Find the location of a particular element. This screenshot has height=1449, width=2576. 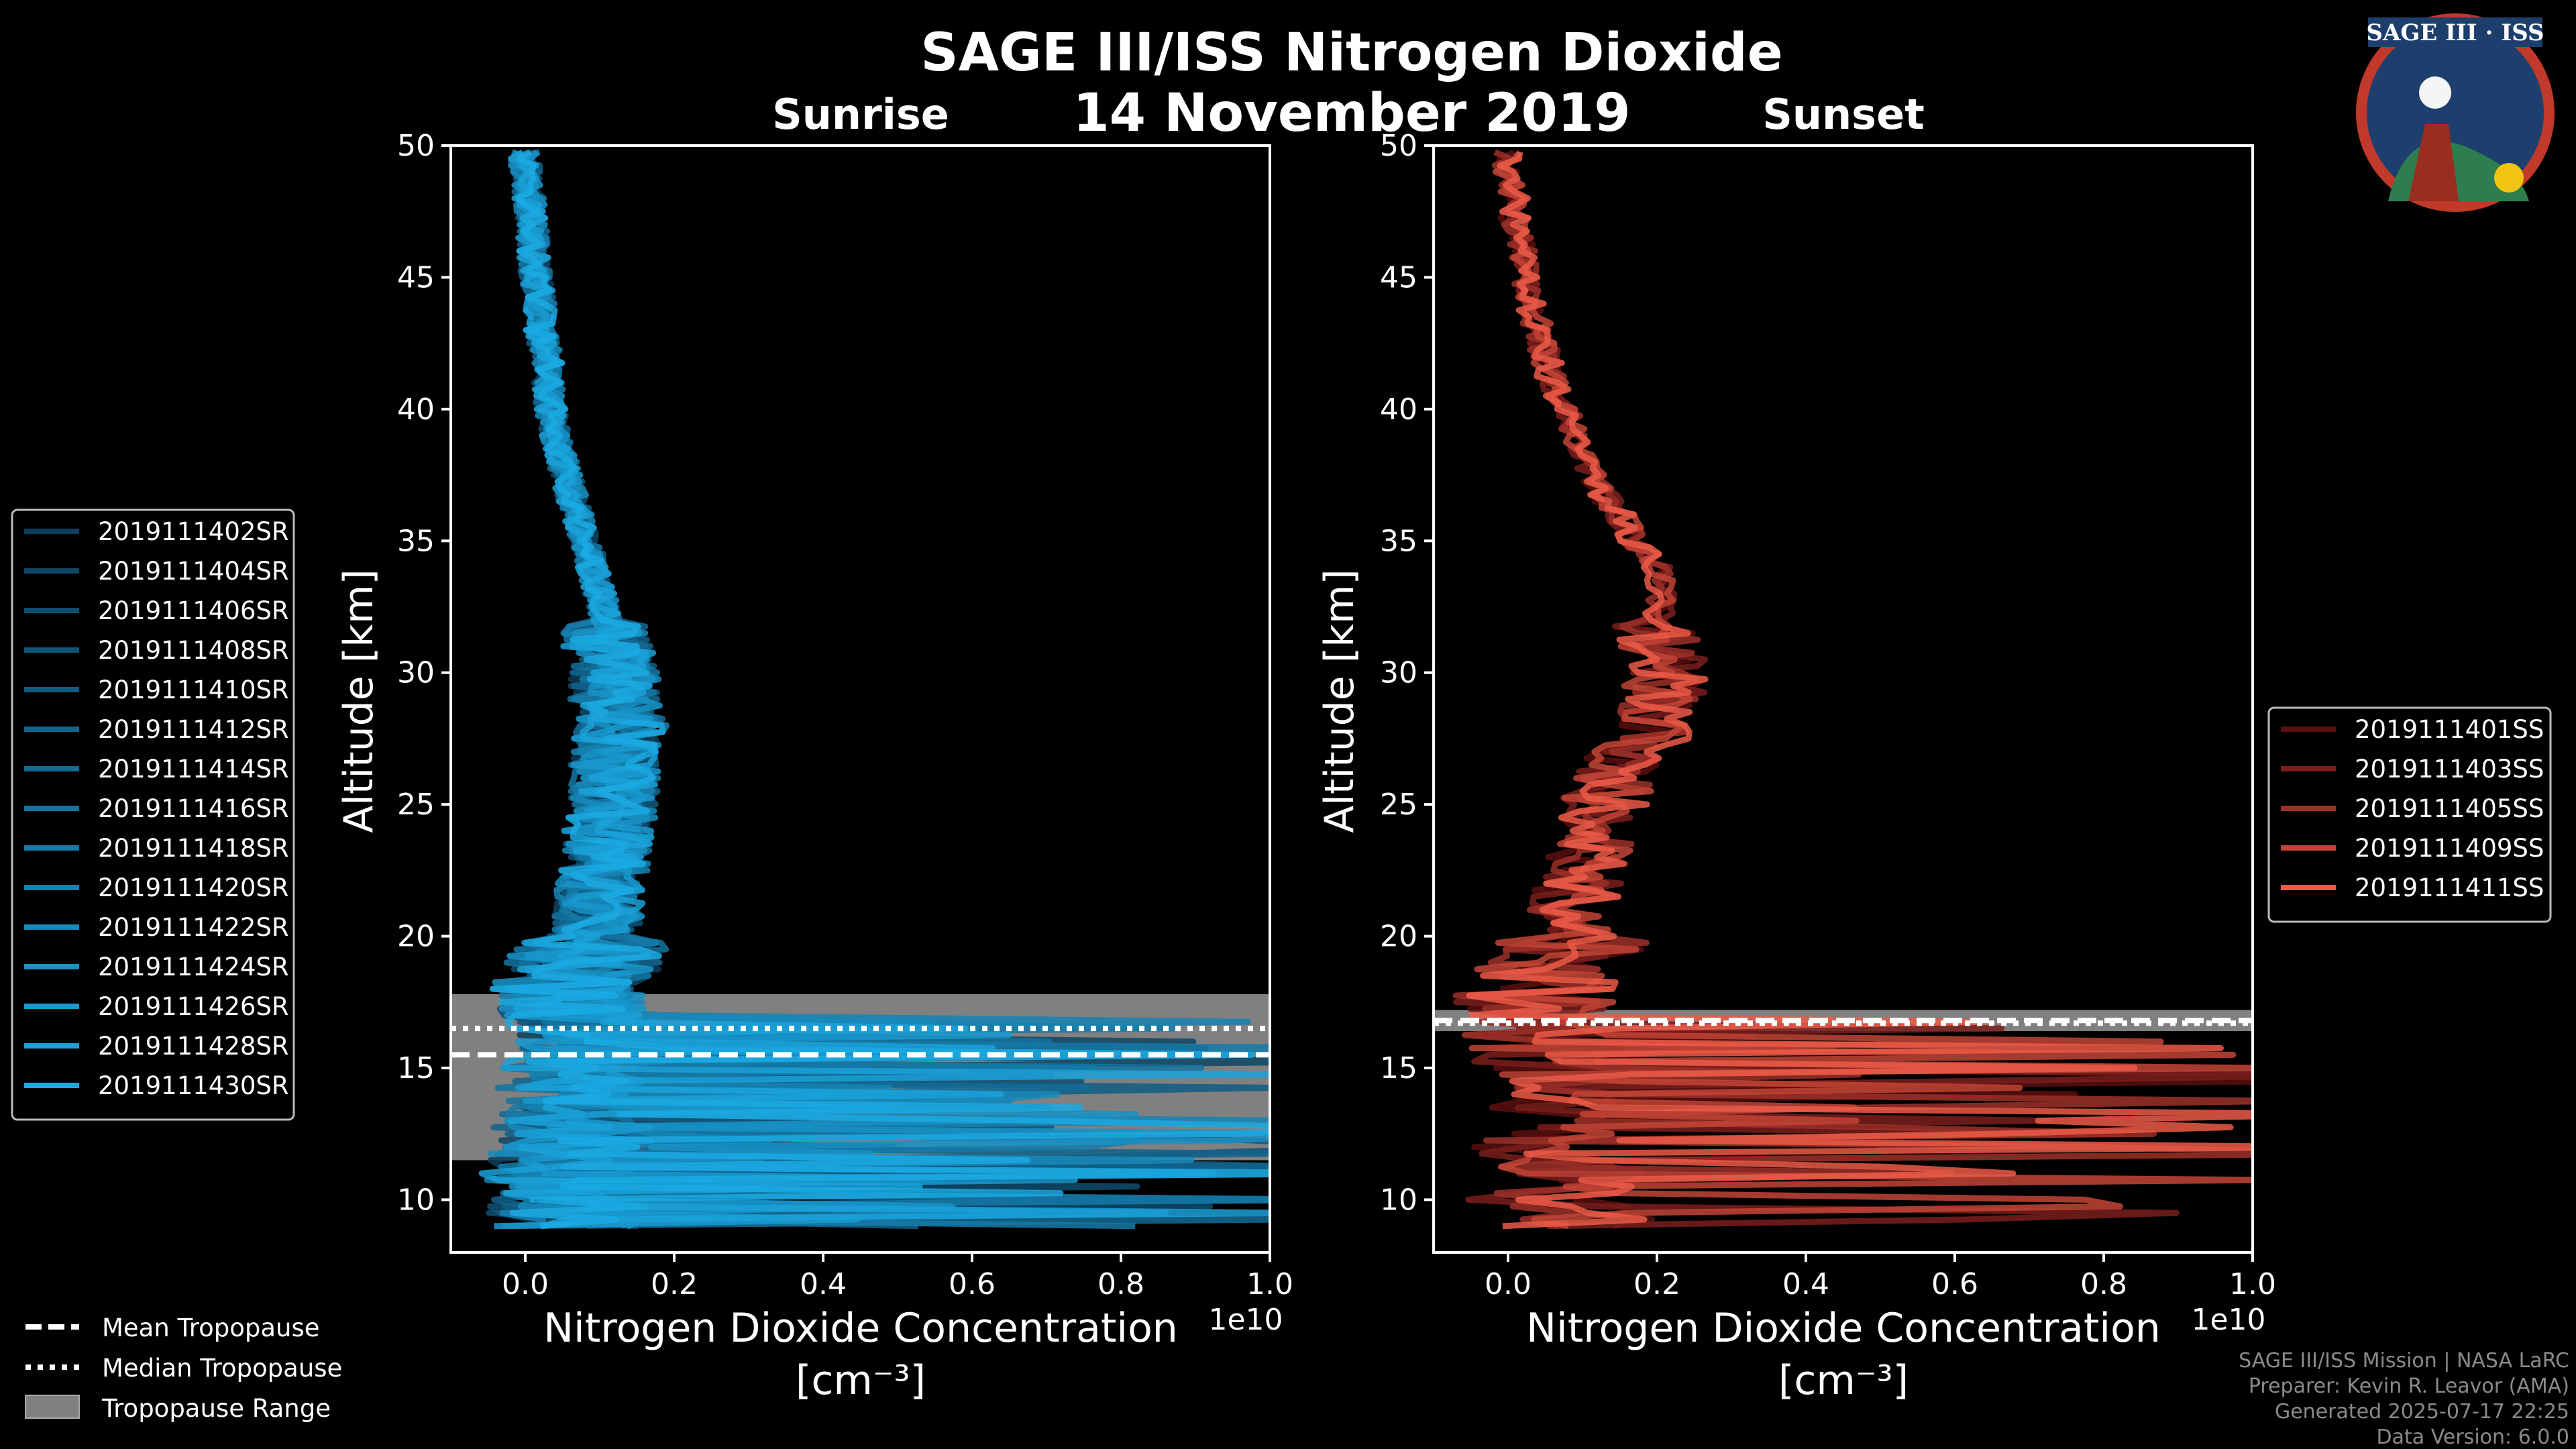

sunrise-y-tick-label: 40 is located at coordinates (416, 409).